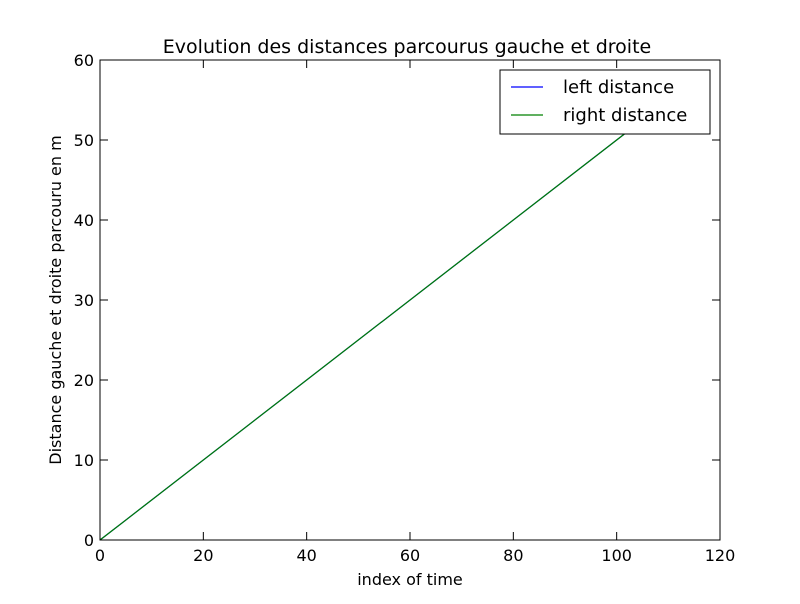 This screenshot has width=800, height=604. What do you see at coordinates (100, 555) in the screenshot?
I see `x-tick-label: 0` at bounding box center [100, 555].